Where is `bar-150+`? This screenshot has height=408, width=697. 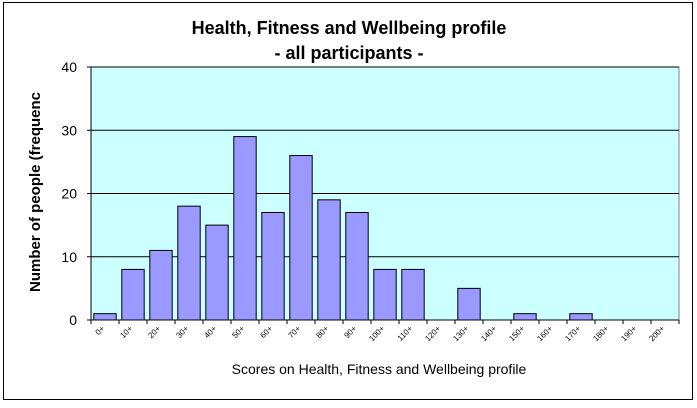
bar-150+ is located at coordinates (525, 317).